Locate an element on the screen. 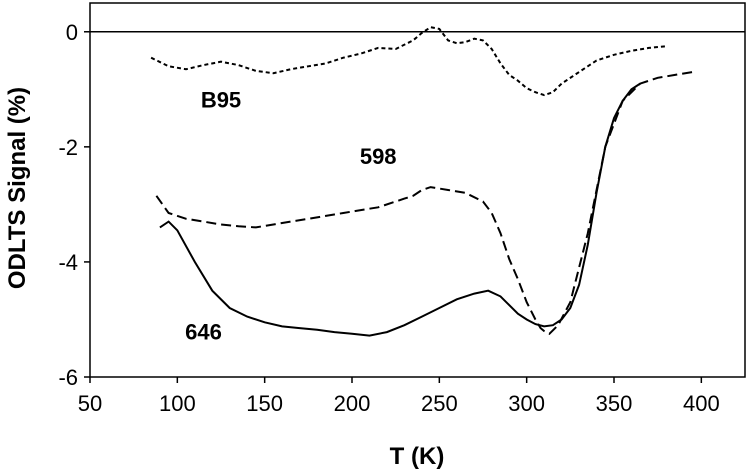 This screenshot has height=472, width=746. y-tick-labels: 0 -2 -4 -6 is located at coordinates (68, 205).